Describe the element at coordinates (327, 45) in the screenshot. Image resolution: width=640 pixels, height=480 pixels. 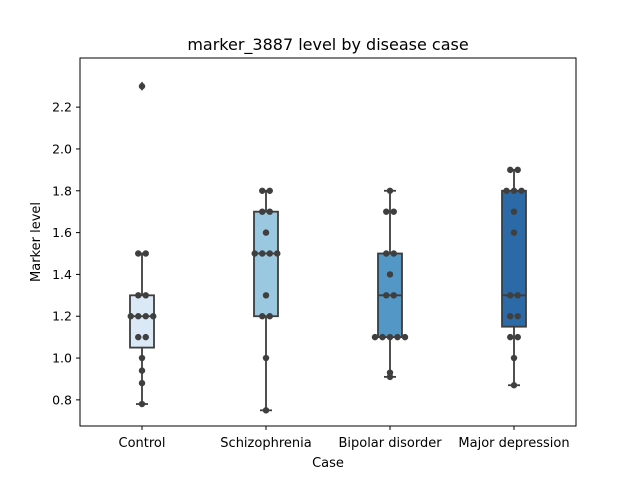
I see `chart-title: marker_3887 level by disease case` at that location.